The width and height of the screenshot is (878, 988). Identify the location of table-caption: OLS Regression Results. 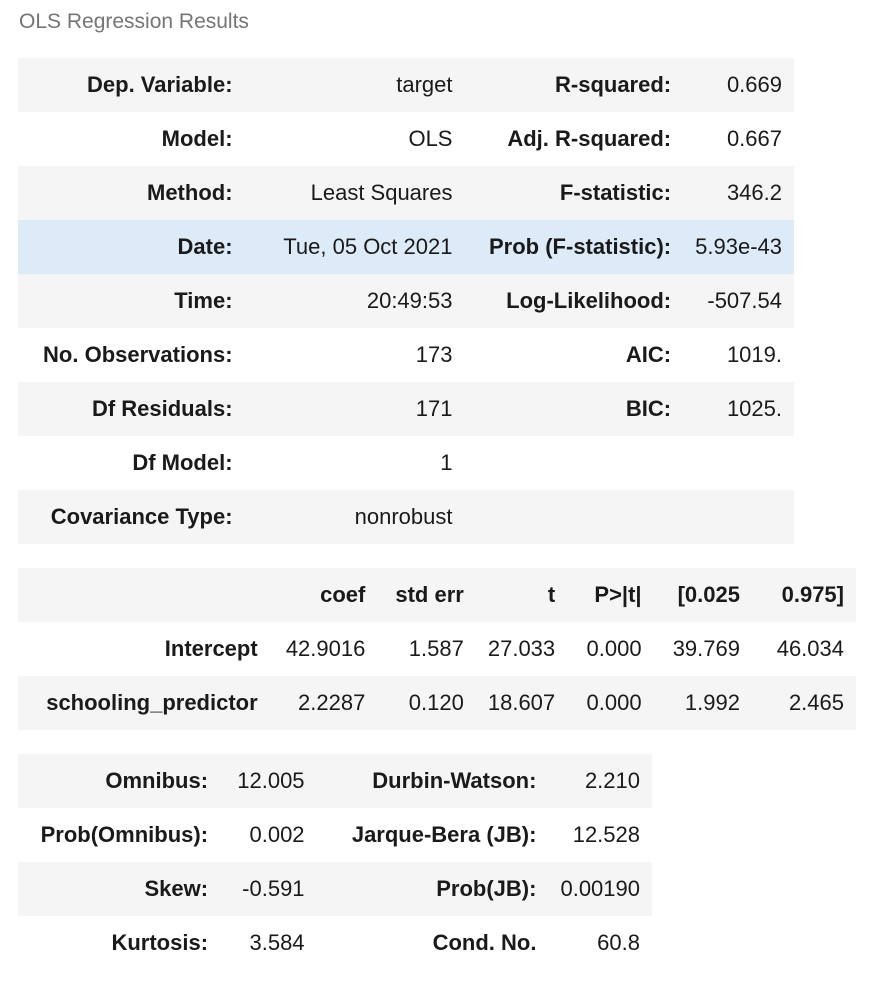
(134, 21).